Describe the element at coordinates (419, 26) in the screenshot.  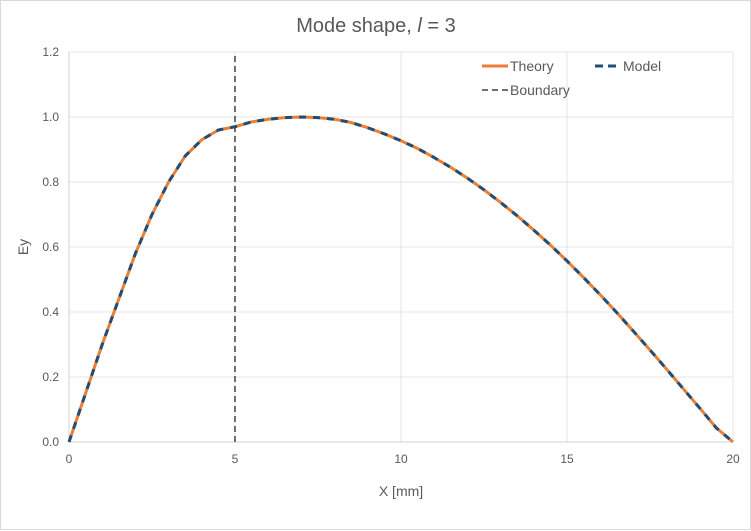
I see `chart-title-italic: l` at that location.